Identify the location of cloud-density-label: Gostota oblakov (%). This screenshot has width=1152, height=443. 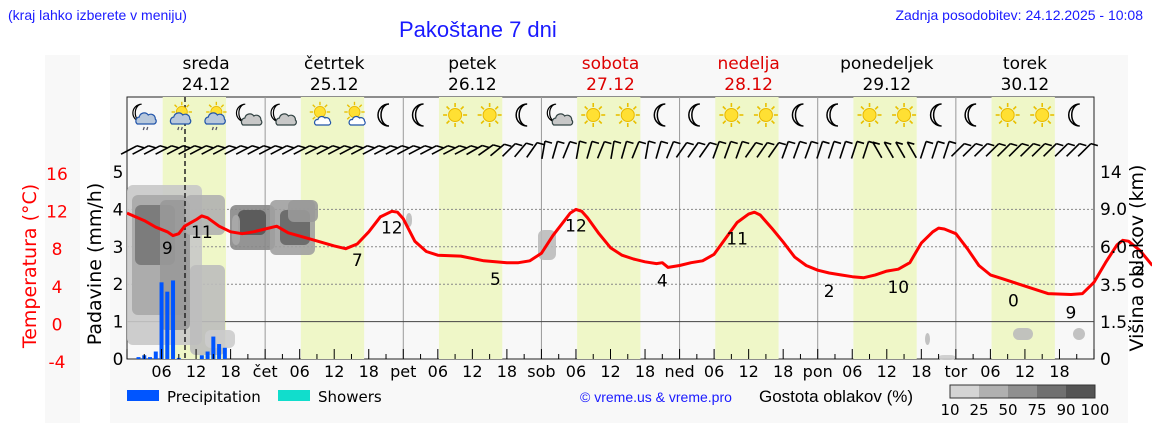
(836, 396).